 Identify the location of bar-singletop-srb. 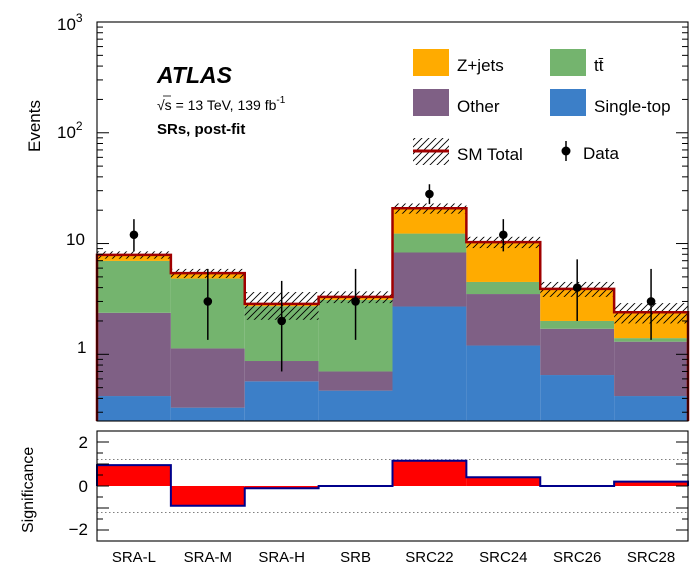
(356, 406).